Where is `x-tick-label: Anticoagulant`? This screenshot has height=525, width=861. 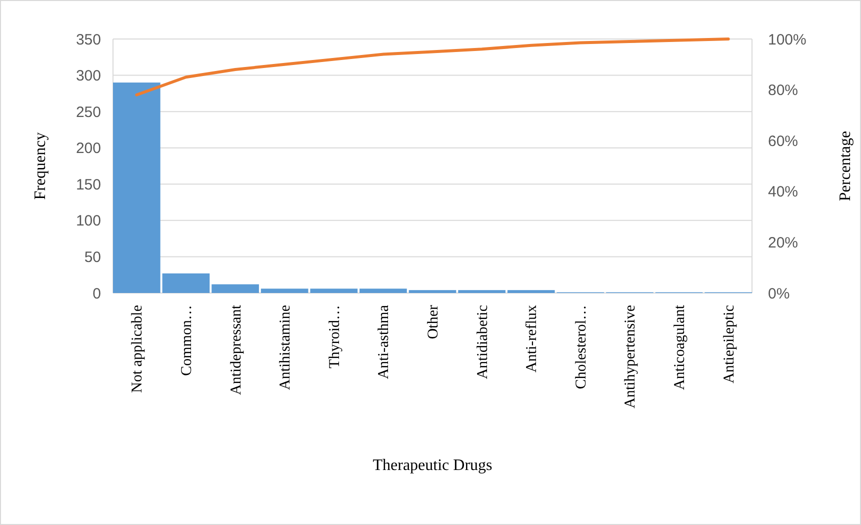 x-tick-label: Anticoagulant is located at coordinates (680, 347).